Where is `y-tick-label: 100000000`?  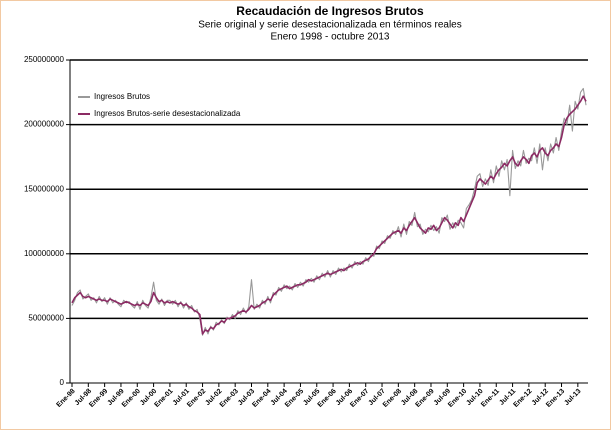 y-tick-label: 100000000 is located at coordinates (44, 253).